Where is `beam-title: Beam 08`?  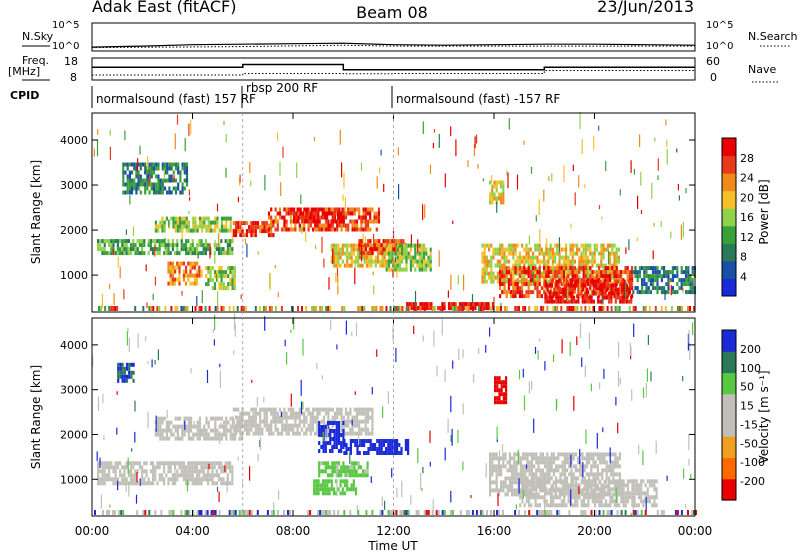 beam-title: Beam 08 is located at coordinates (392, 12).